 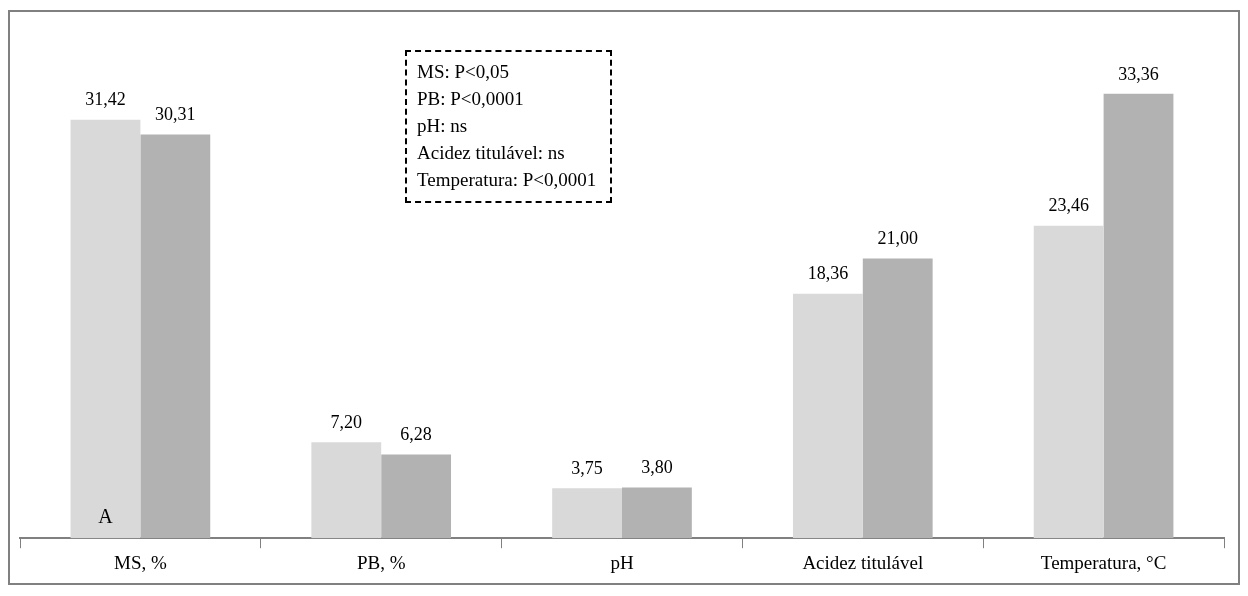 What do you see at coordinates (1138, 73) in the screenshot?
I see `data-label: 33,36` at bounding box center [1138, 73].